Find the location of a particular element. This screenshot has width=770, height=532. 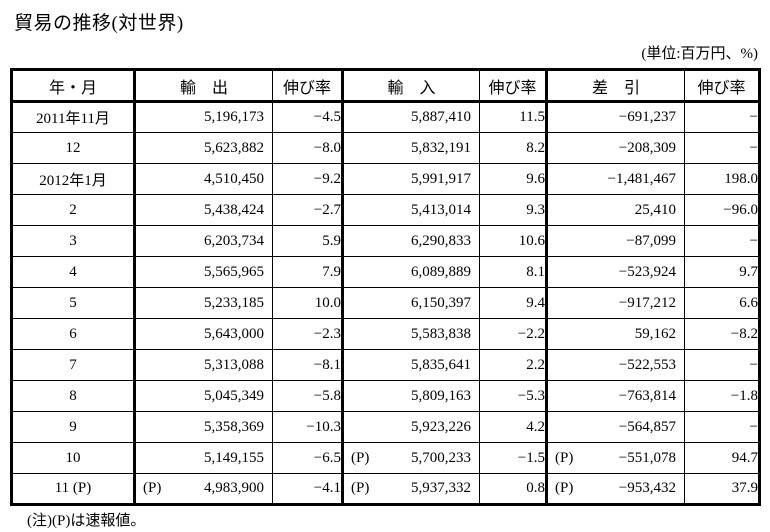

export-growth-cell: −9.2 is located at coordinates (307, 179).